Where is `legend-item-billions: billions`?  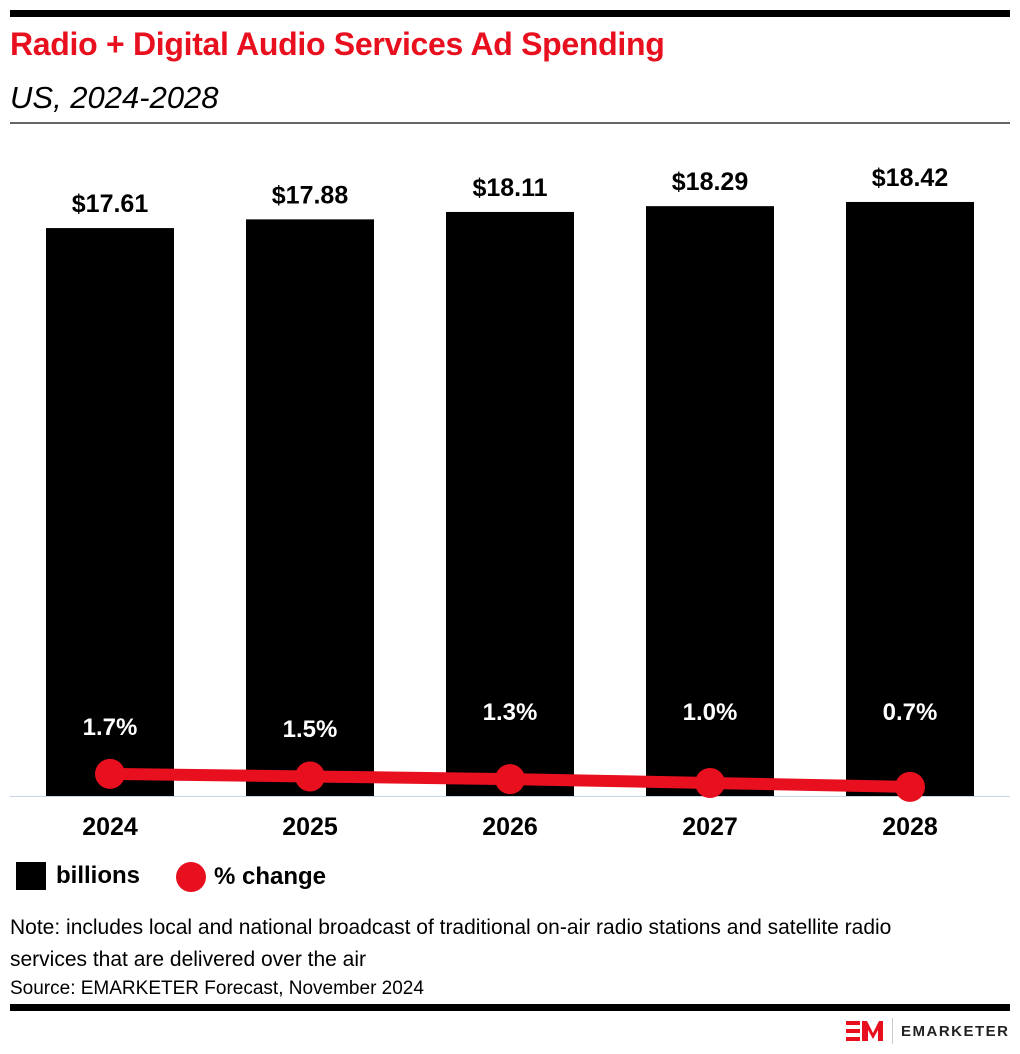 legend-item-billions: billions is located at coordinates (78, 876).